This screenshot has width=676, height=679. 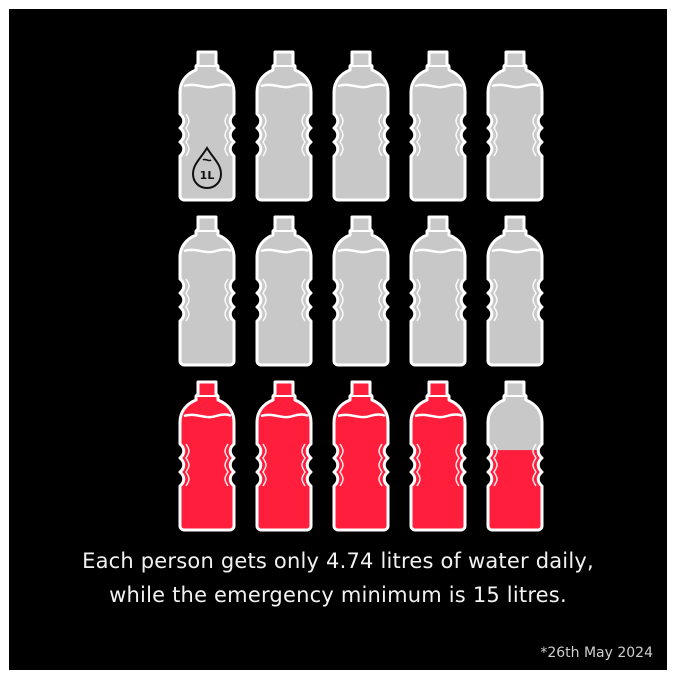 I want to click on bottle-1: 1L, so click(x=207, y=126).